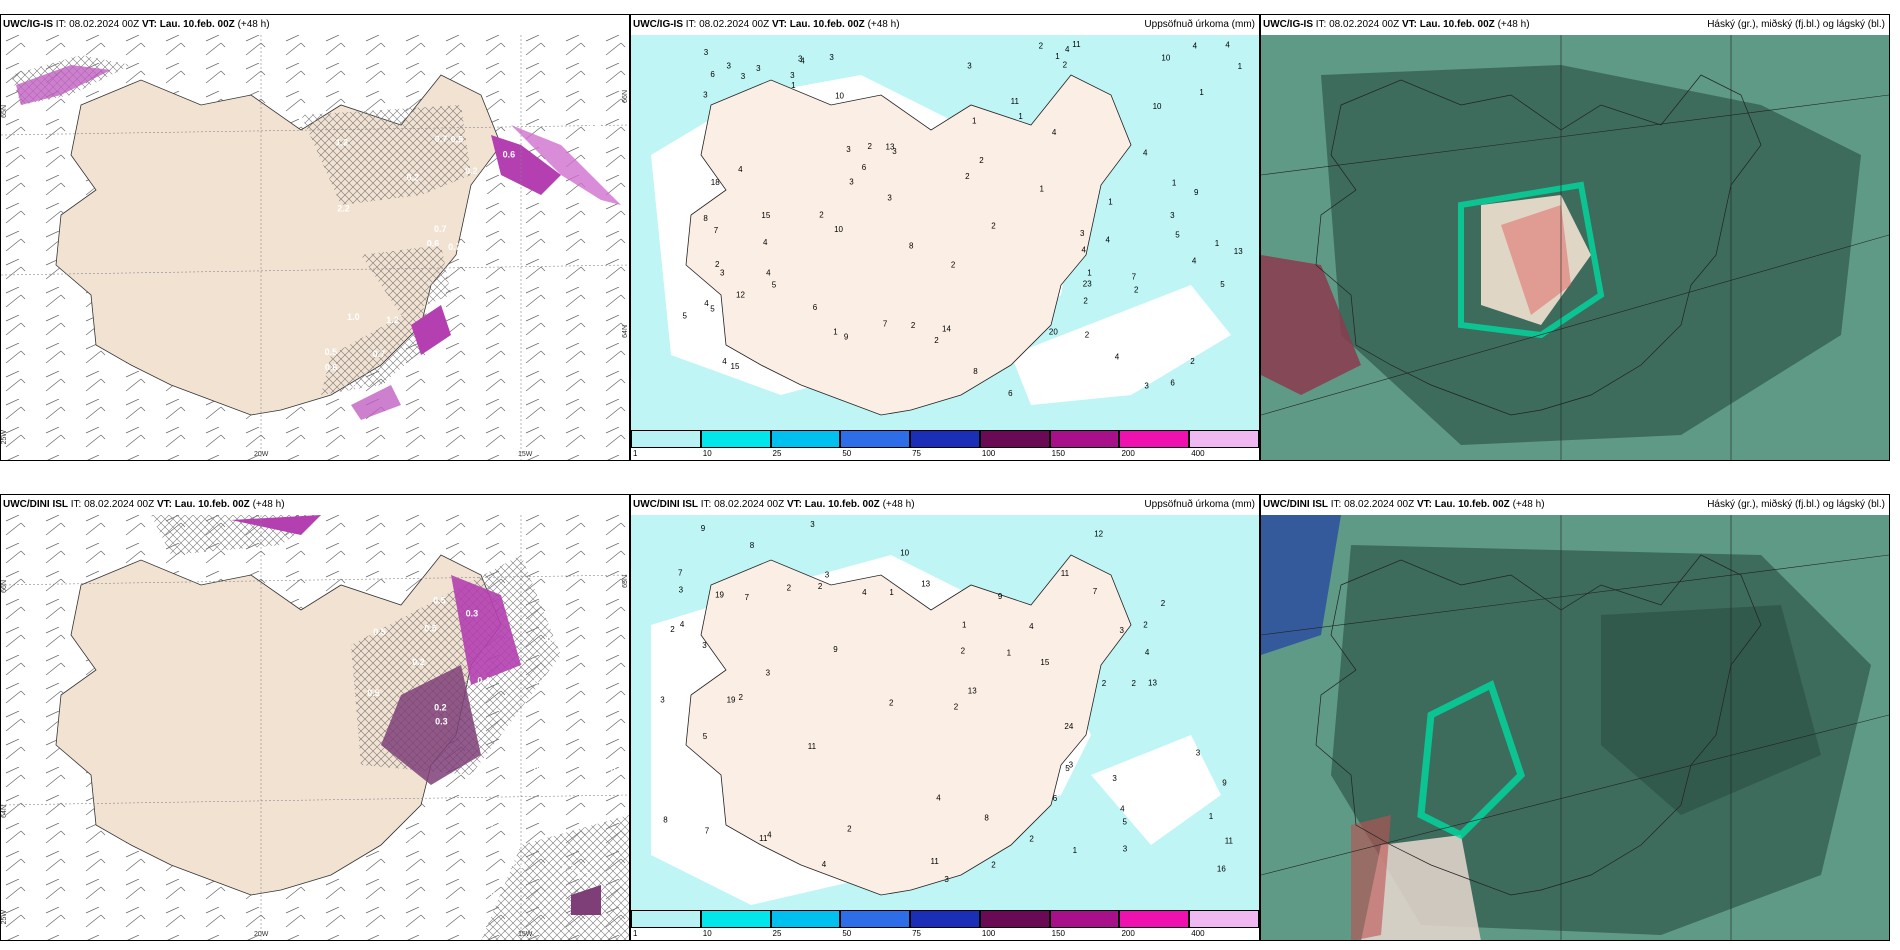  What do you see at coordinates (1068, 726) in the screenshot?
I see `value-label: 24` at bounding box center [1068, 726].